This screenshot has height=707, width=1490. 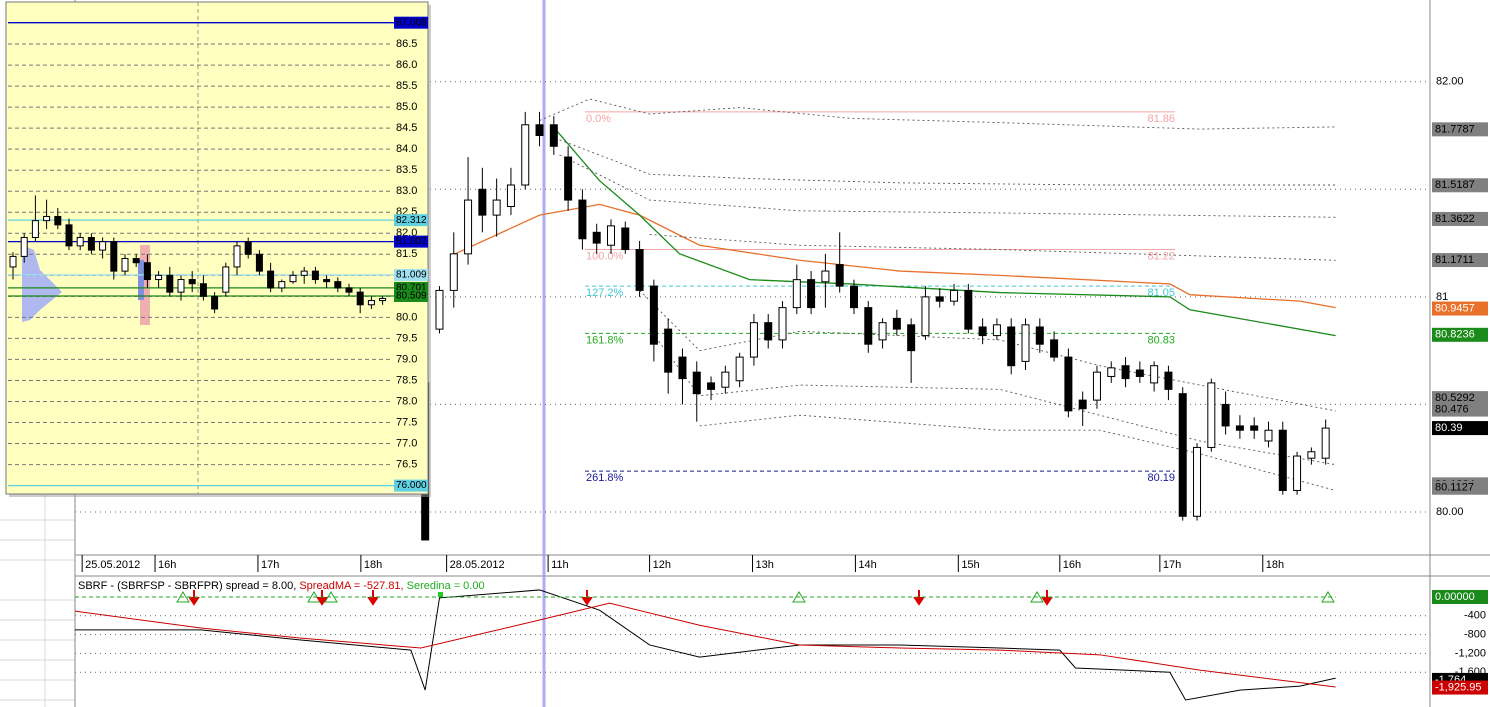 What do you see at coordinates (411, 288) in the screenshot?
I see `level-label: 80.701` at bounding box center [411, 288].